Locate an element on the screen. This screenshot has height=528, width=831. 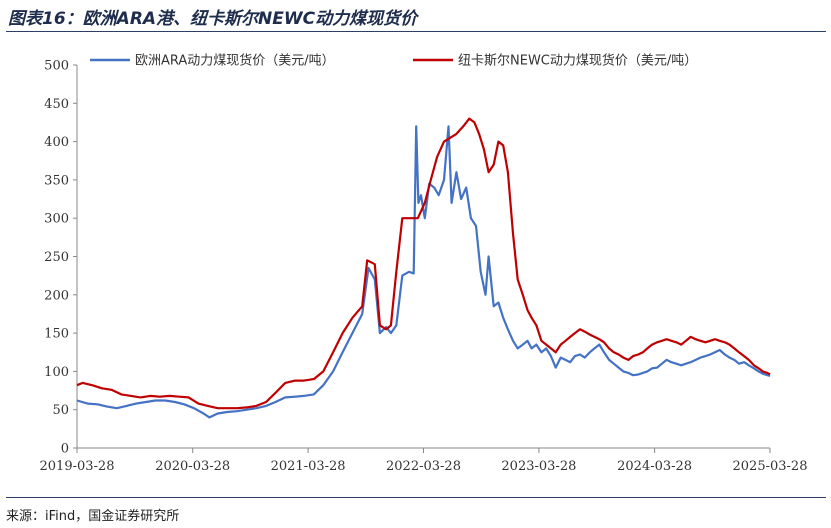
y-tick-label: 100 is located at coordinates (56, 372).